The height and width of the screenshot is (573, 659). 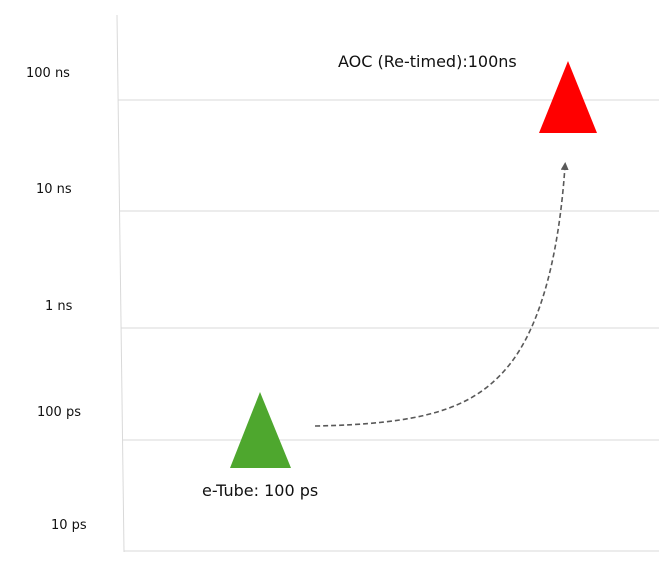 What do you see at coordinates (427, 61) in the screenshot?
I see `aoc-label: AOC (Re-timed):100ns` at bounding box center [427, 61].